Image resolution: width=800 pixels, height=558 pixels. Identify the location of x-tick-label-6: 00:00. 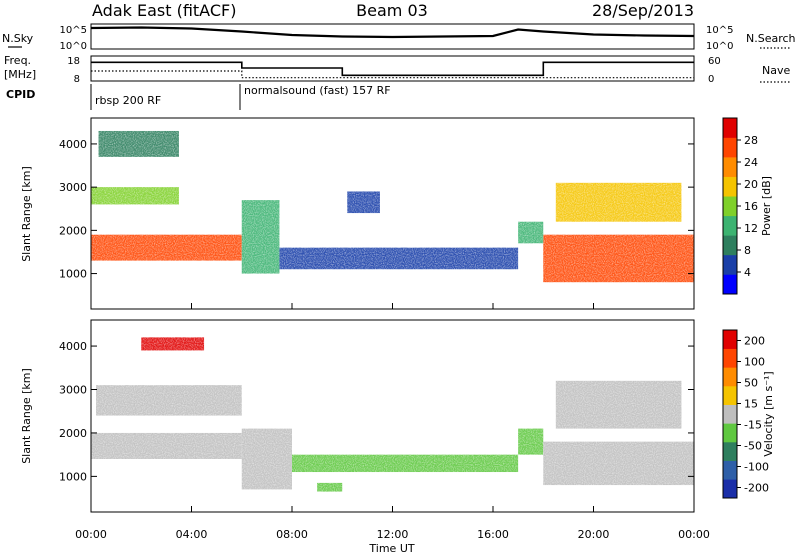
(694, 534).